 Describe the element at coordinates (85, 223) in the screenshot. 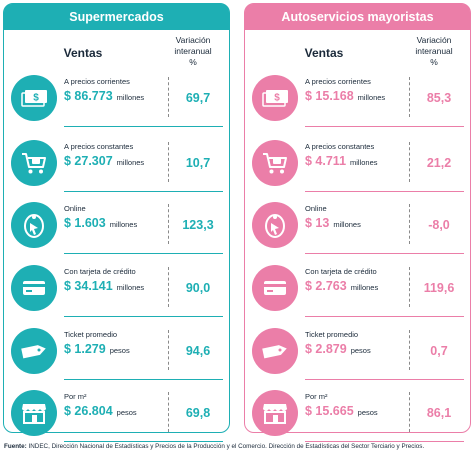

I see `value-amount: $ 1.603` at that location.